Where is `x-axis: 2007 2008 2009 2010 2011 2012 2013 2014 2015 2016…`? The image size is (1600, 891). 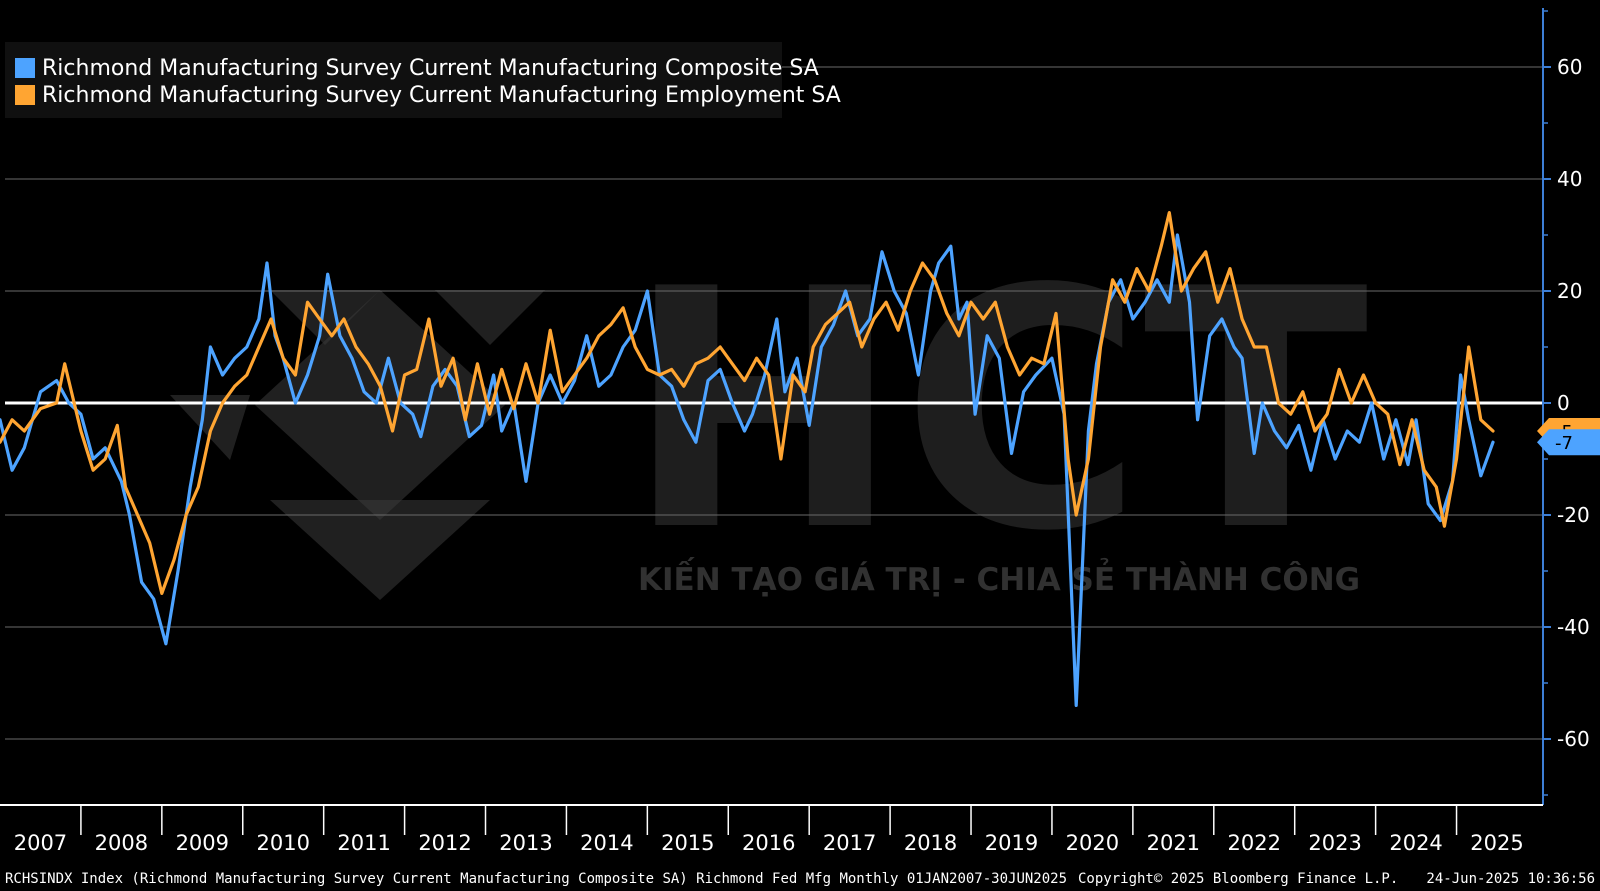
x-axis: 2007 2008 2009 2010 2011 2012 2013 2014 2015 2016… is located at coordinates (771, 829).